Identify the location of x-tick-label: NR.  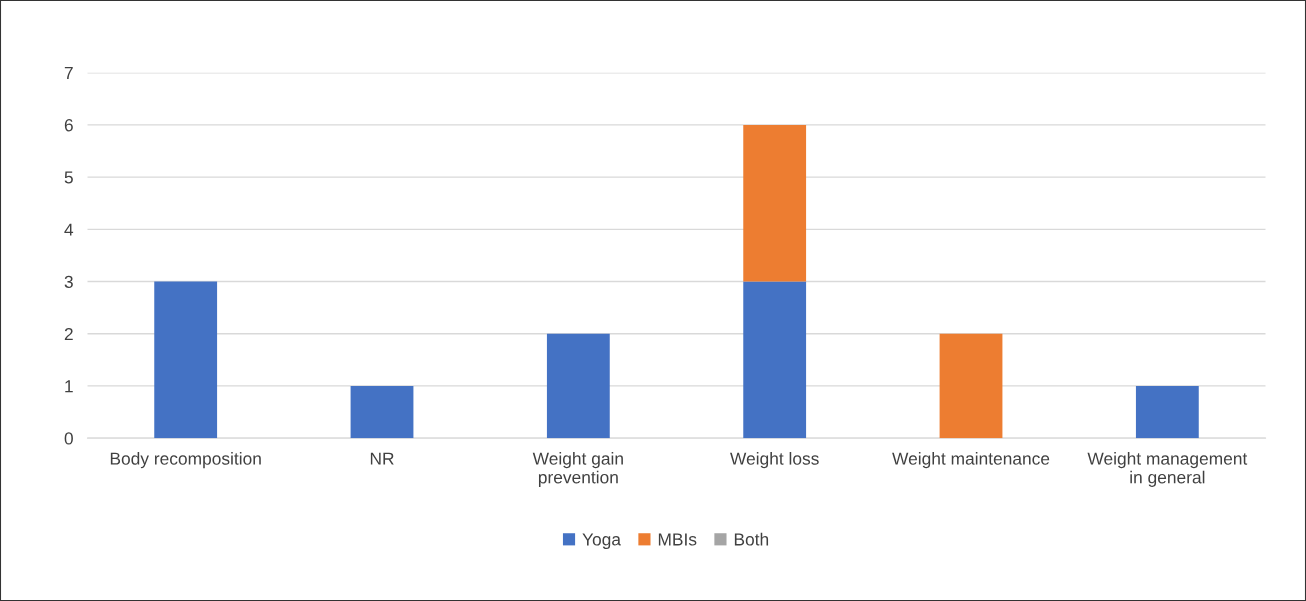
(382, 458).